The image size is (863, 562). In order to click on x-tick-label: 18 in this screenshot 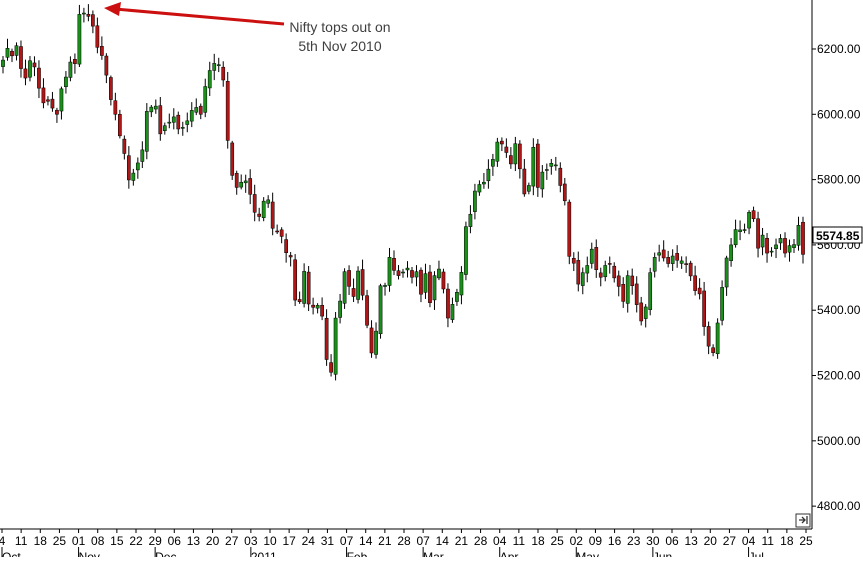, I will do `click(41, 541)`.